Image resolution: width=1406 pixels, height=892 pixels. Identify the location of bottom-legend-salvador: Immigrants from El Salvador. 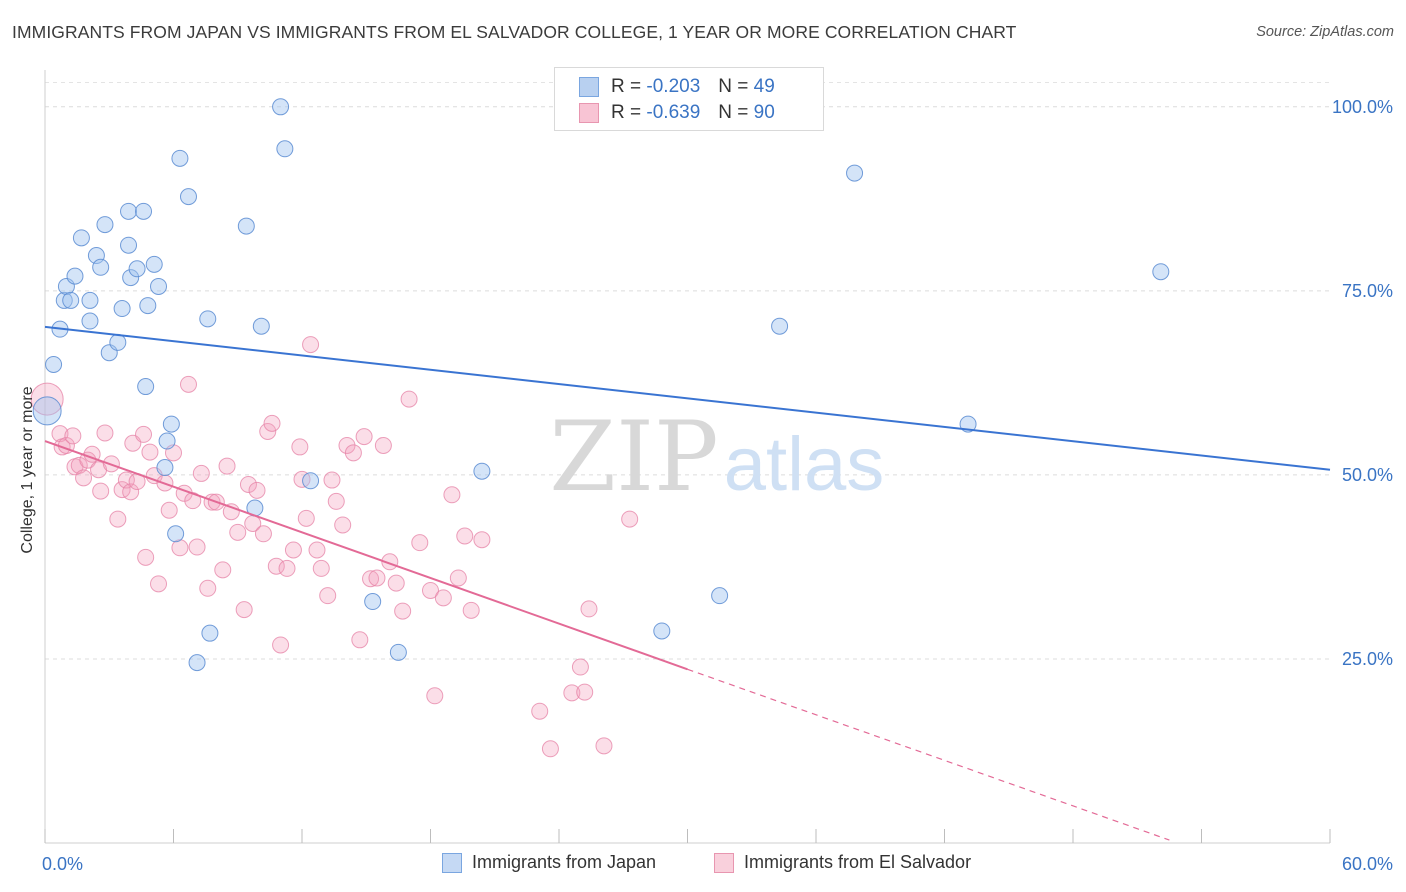
(842, 862).